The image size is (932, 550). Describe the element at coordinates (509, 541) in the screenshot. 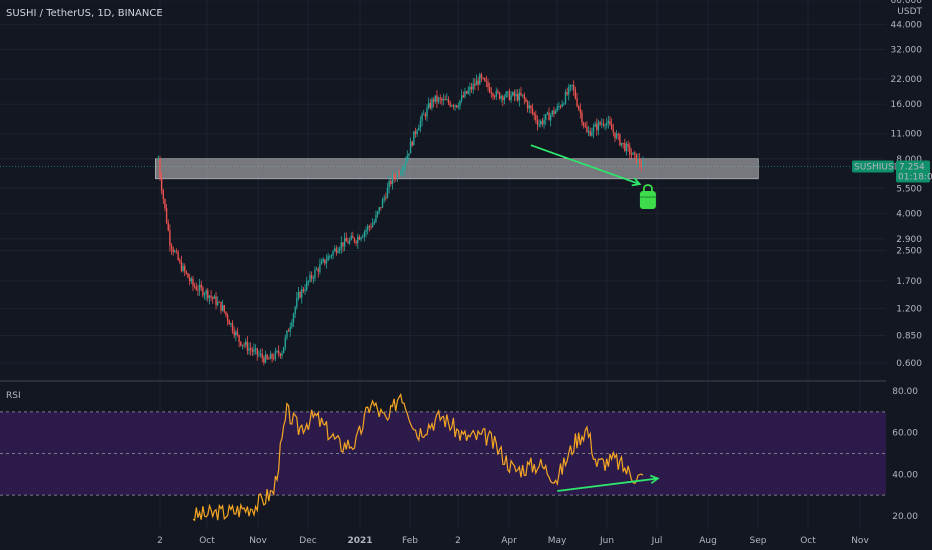

I see `time-axis-label: Apr` at that location.